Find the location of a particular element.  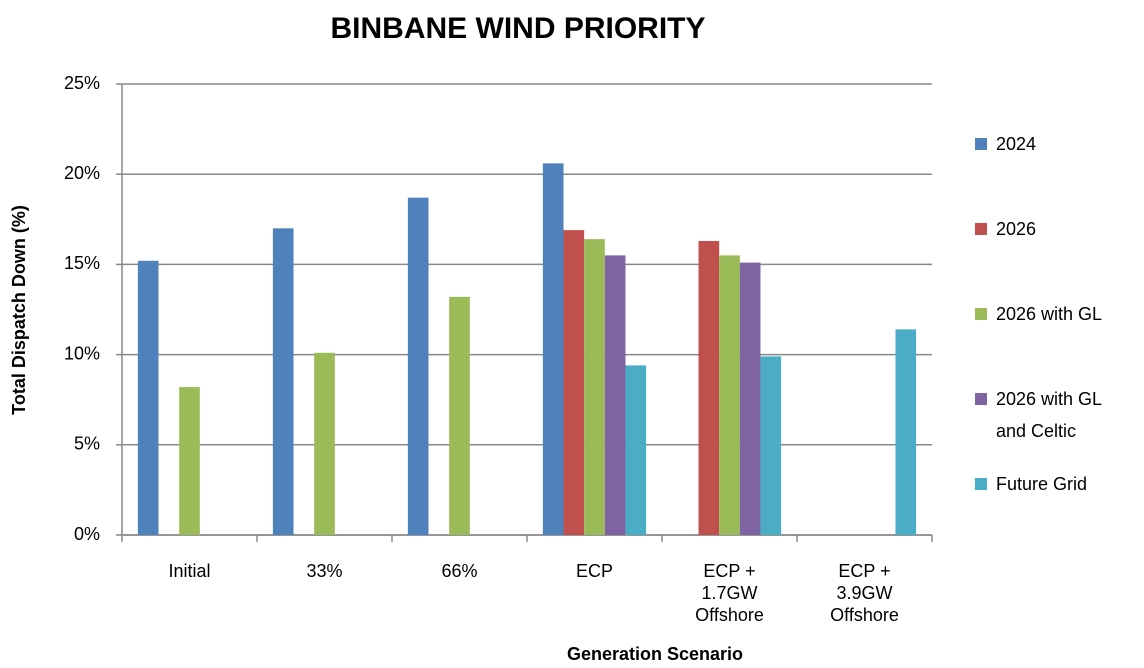

y-tick-label: 25% is located at coordinates (82, 83).